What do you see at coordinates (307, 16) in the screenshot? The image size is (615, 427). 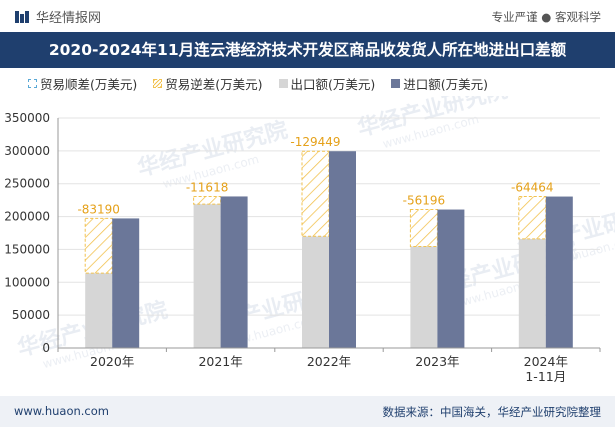 I see `top-bar: 华经情报网 专业严谨 ● 客观科学` at bounding box center [307, 16].